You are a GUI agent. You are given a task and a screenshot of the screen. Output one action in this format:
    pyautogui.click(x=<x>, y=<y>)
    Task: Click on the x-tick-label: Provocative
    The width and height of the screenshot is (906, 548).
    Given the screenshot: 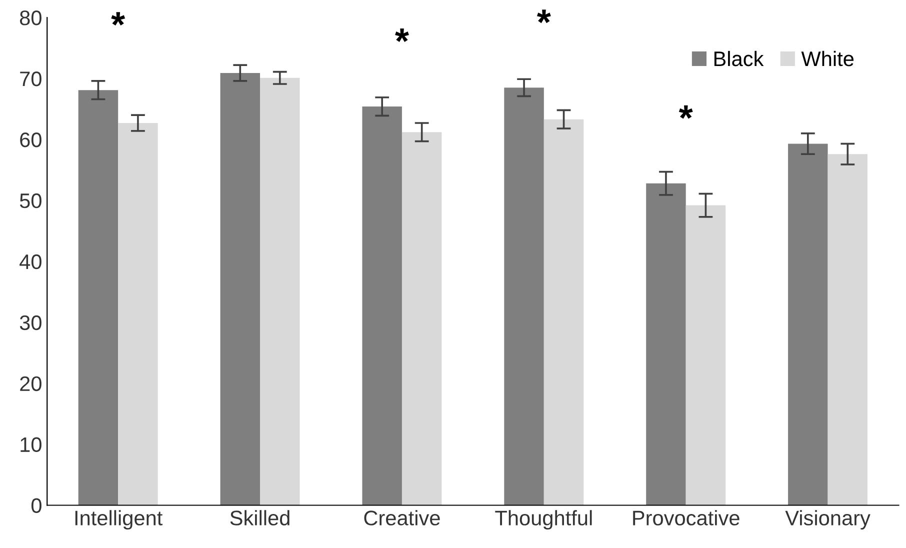 What is the action you would take?
    pyautogui.click(x=686, y=518)
    